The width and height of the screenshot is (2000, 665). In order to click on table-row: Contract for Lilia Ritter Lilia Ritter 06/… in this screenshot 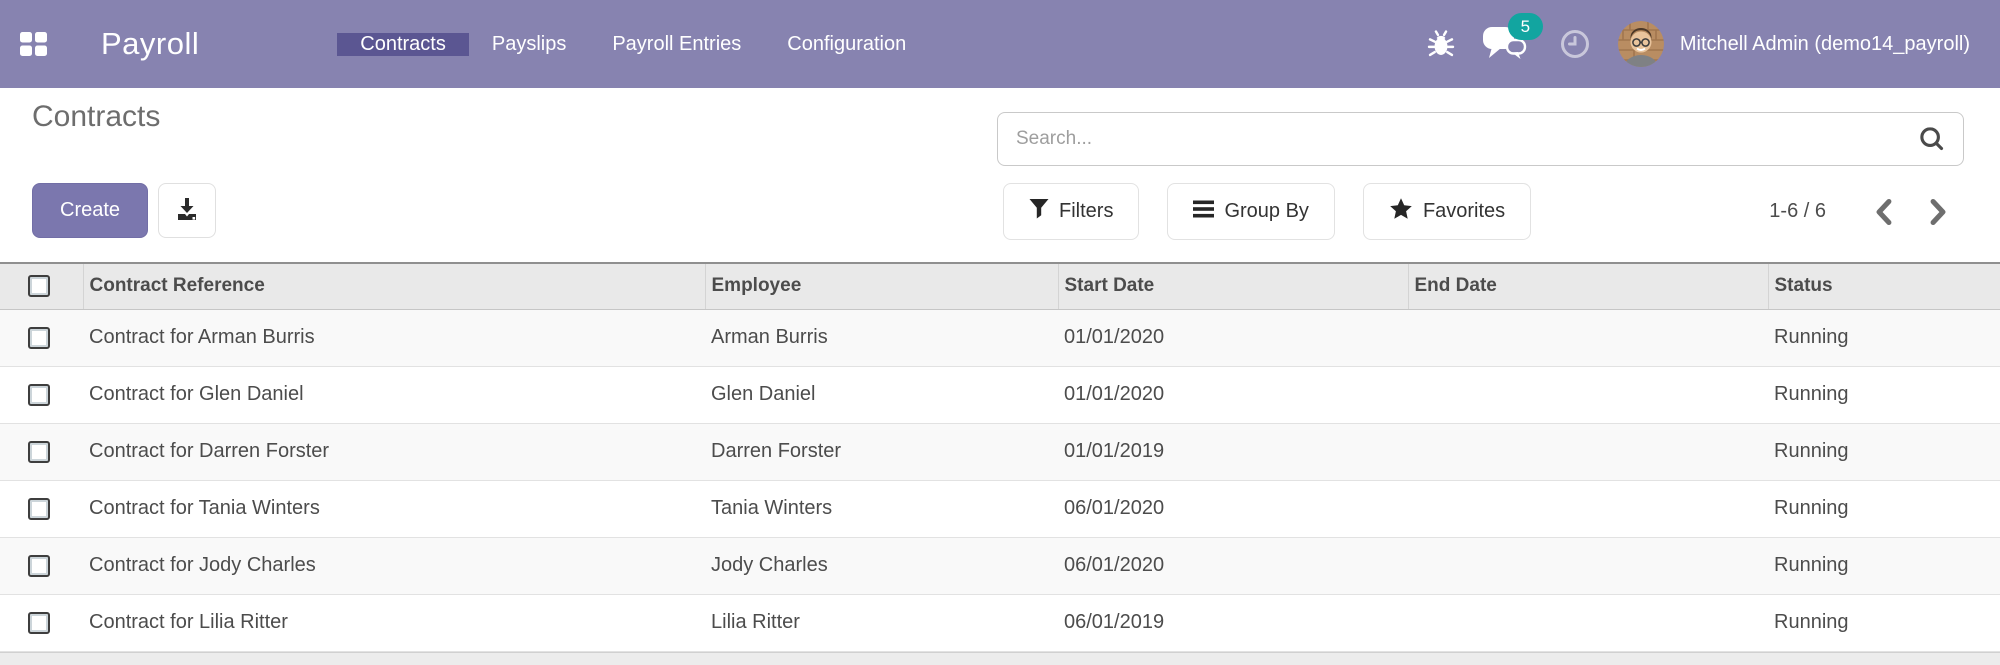, I will do `click(1000, 623)`.